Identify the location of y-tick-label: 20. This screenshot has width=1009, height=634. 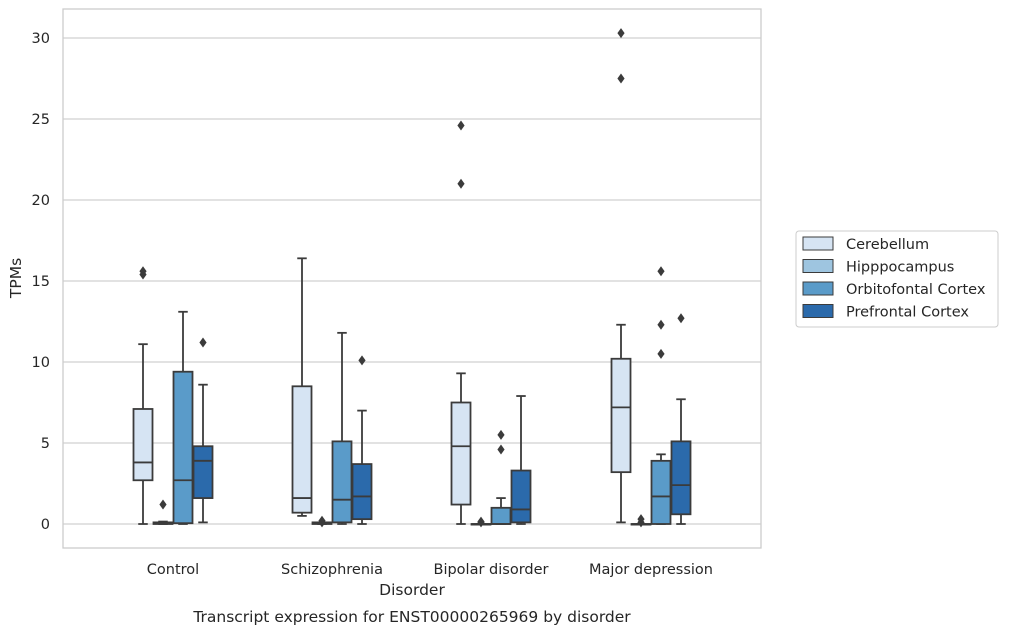
(41, 201).